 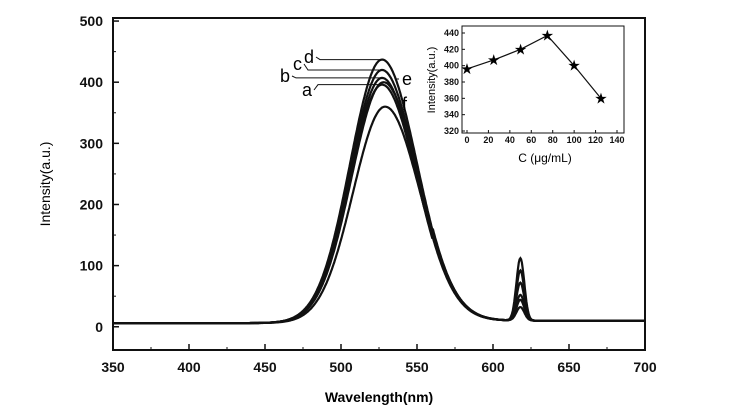 I want to click on curve-label-a: a, so click(x=307, y=90).